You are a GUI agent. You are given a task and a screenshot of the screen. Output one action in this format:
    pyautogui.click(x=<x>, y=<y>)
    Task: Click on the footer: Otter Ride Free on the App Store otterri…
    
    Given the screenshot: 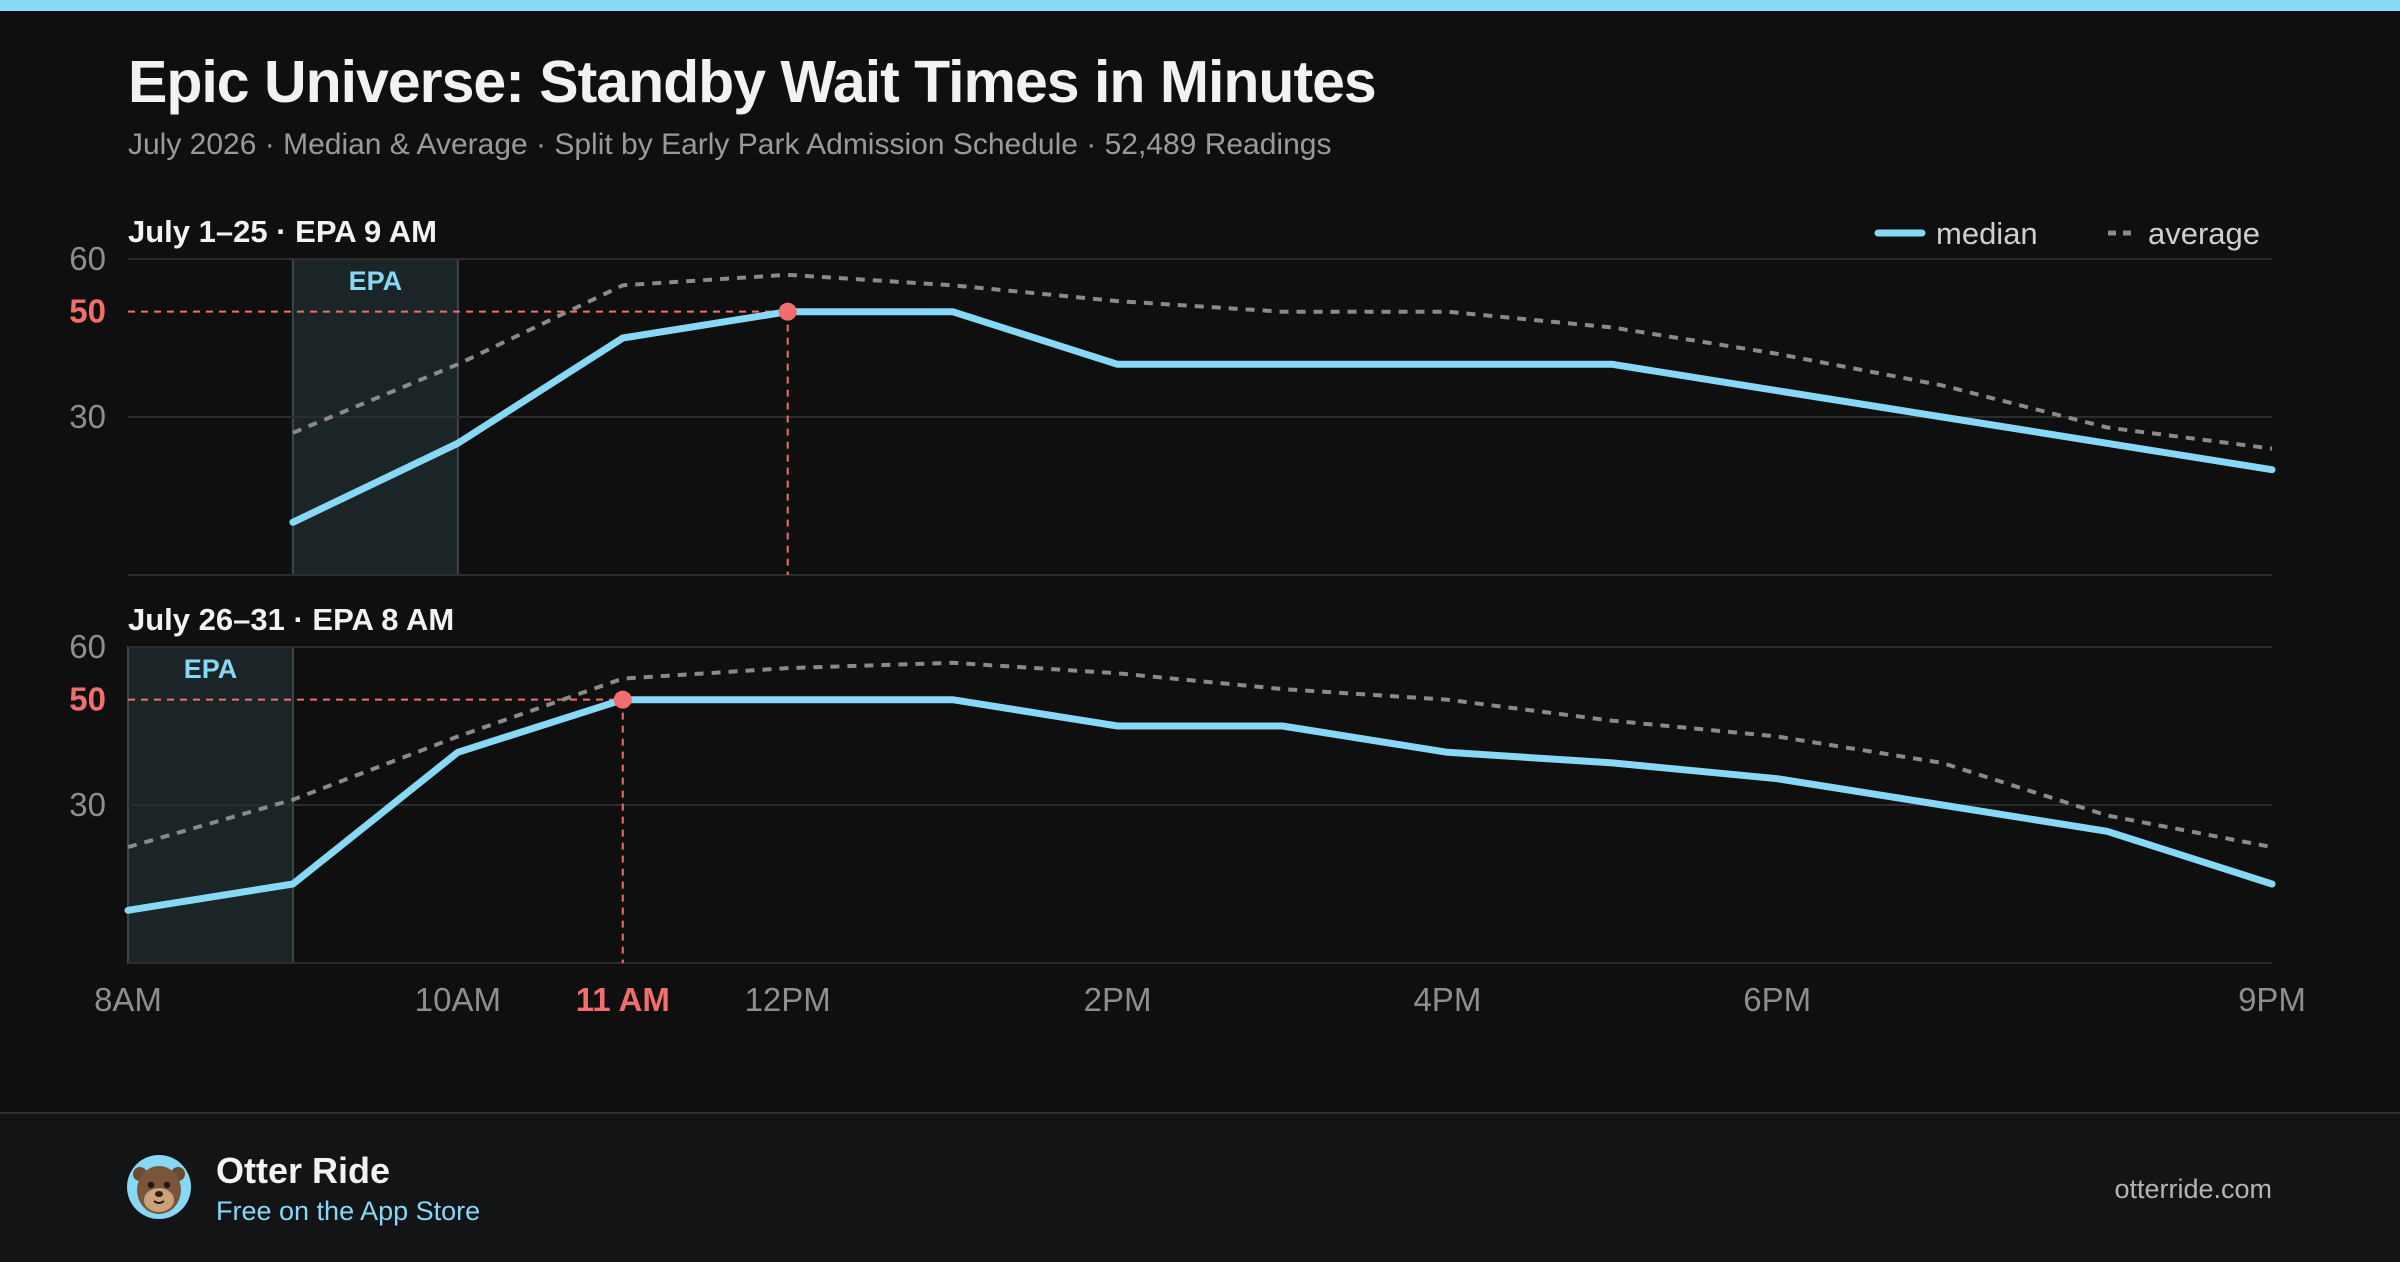 What is the action you would take?
    pyautogui.click(x=1200, y=1187)
    